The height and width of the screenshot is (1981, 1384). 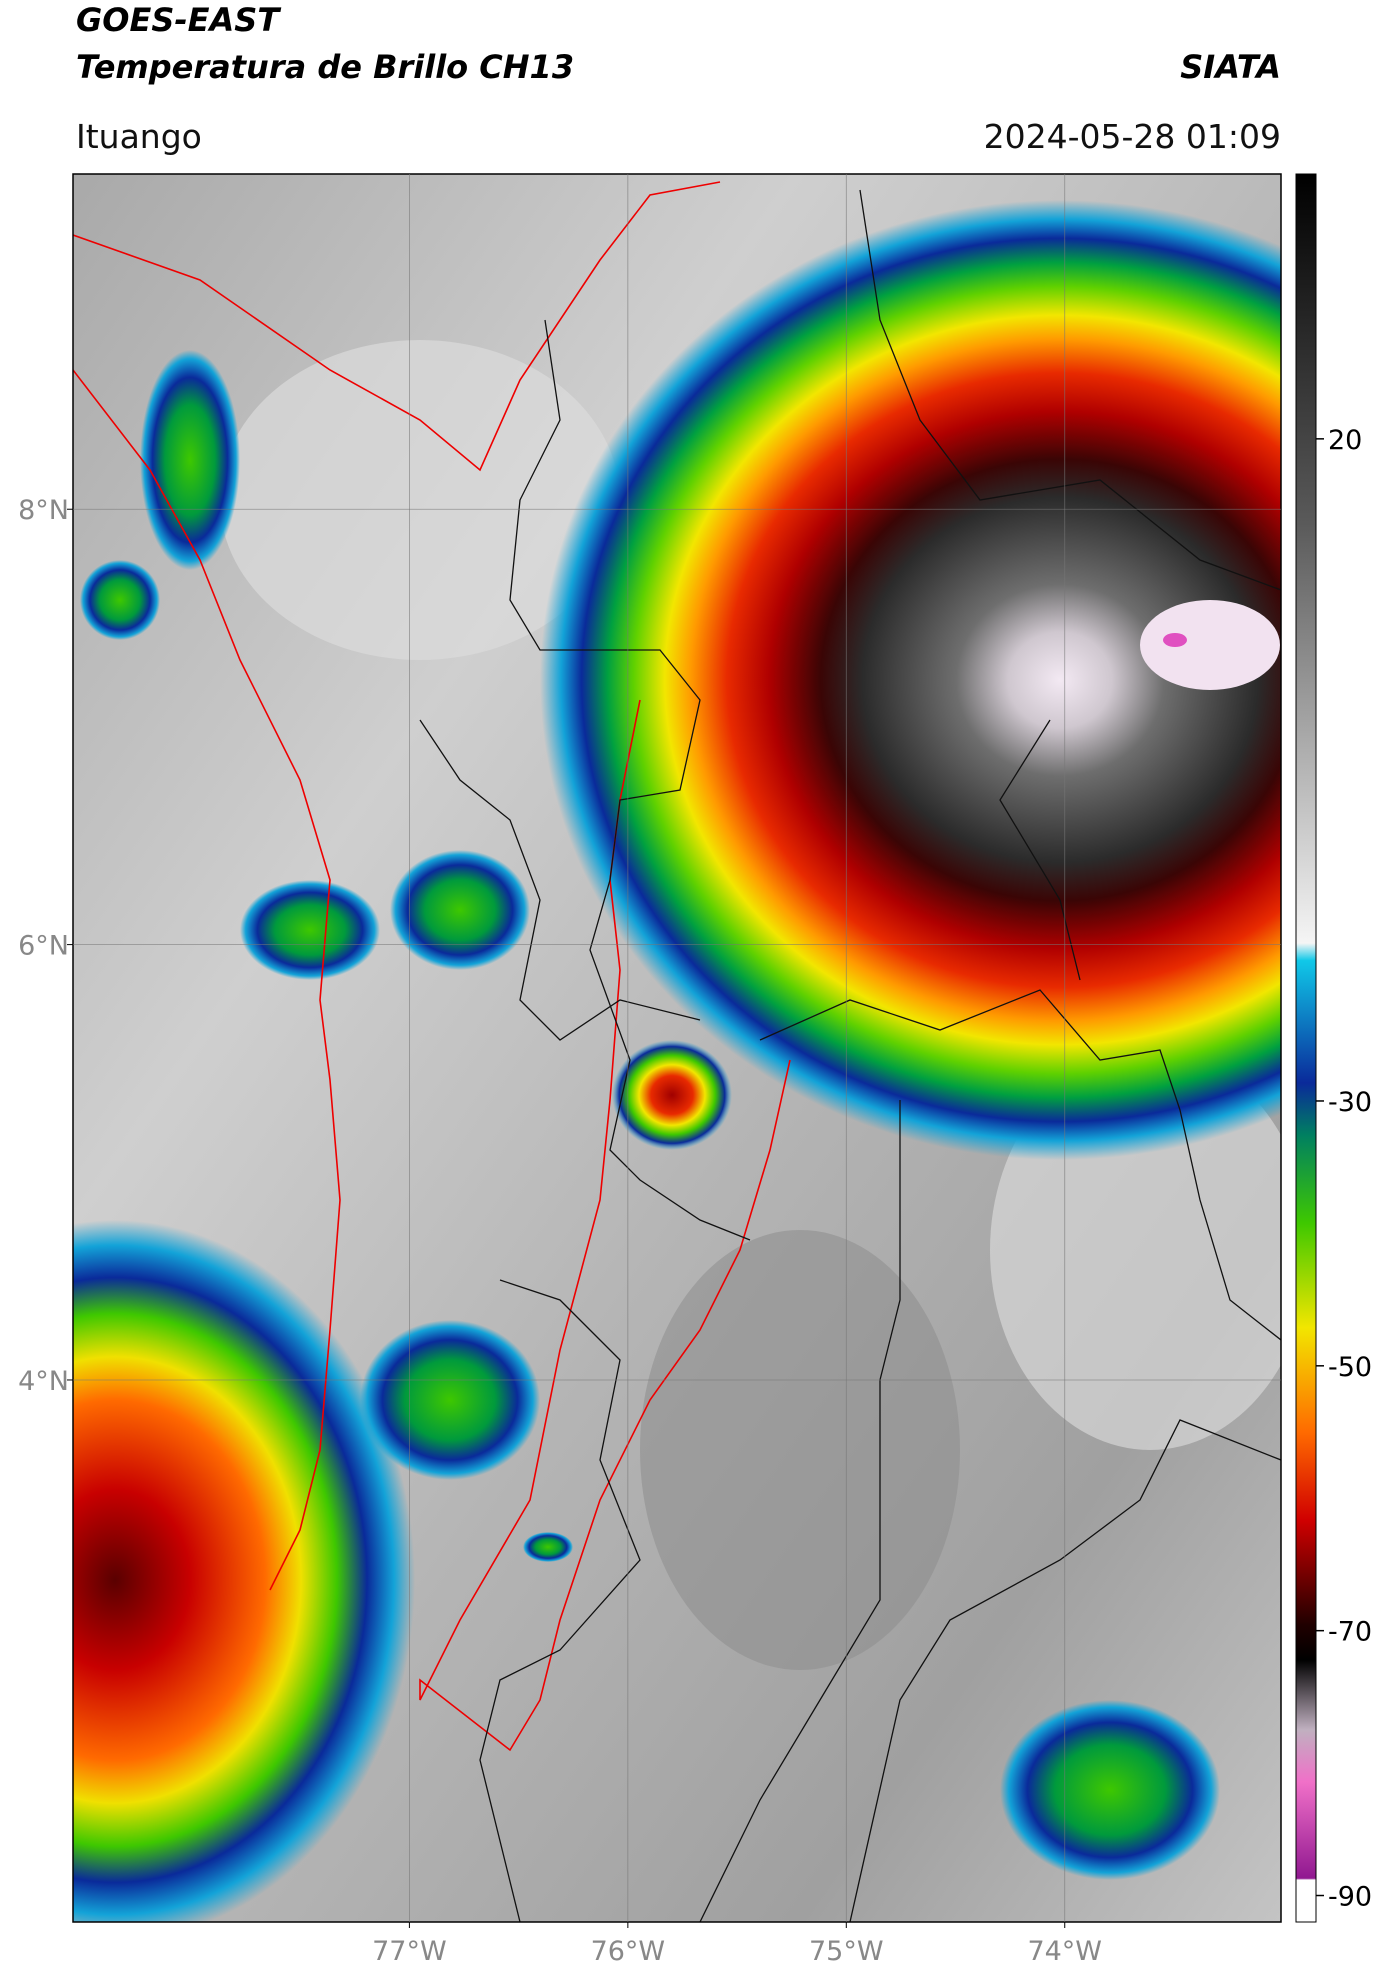 I want to click on y-tick-label: 8°N, so click(x=43, y=510).